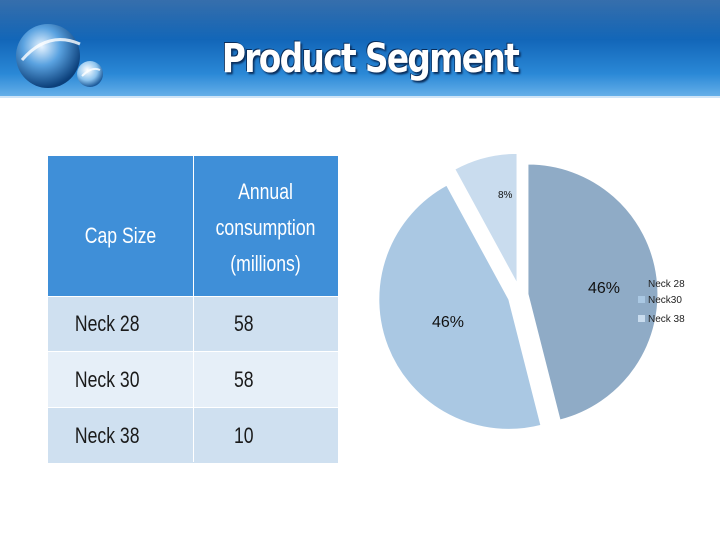 The width and height of the screenshot is (720, 540). I want to click on row-cap-size: Neck 28, so click(107, 323).